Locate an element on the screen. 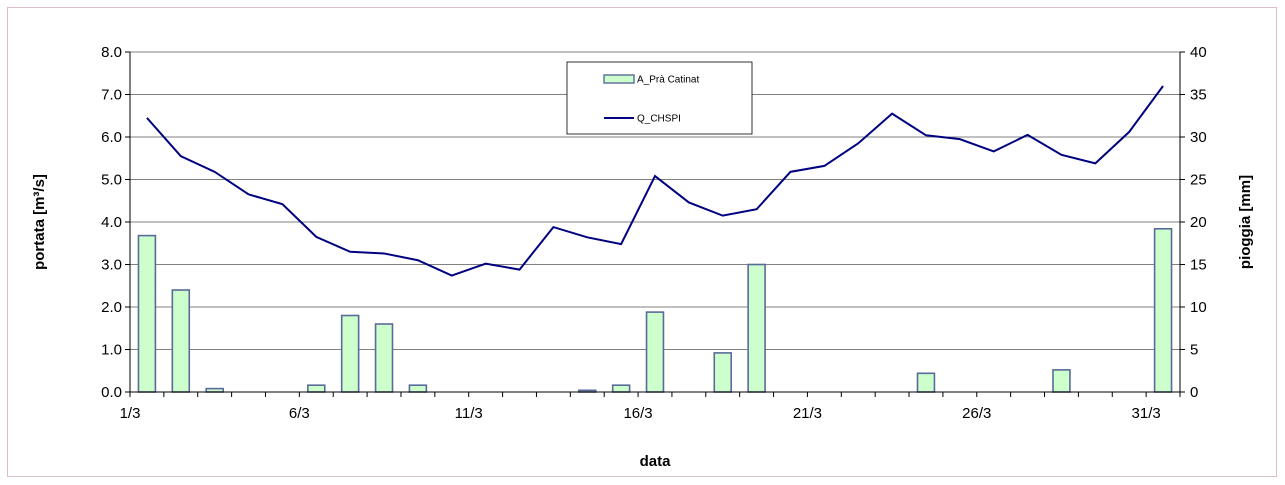 The image size is (1285, 485). y-left-tick-label: 2.0 is located at coordinates (111, 307).